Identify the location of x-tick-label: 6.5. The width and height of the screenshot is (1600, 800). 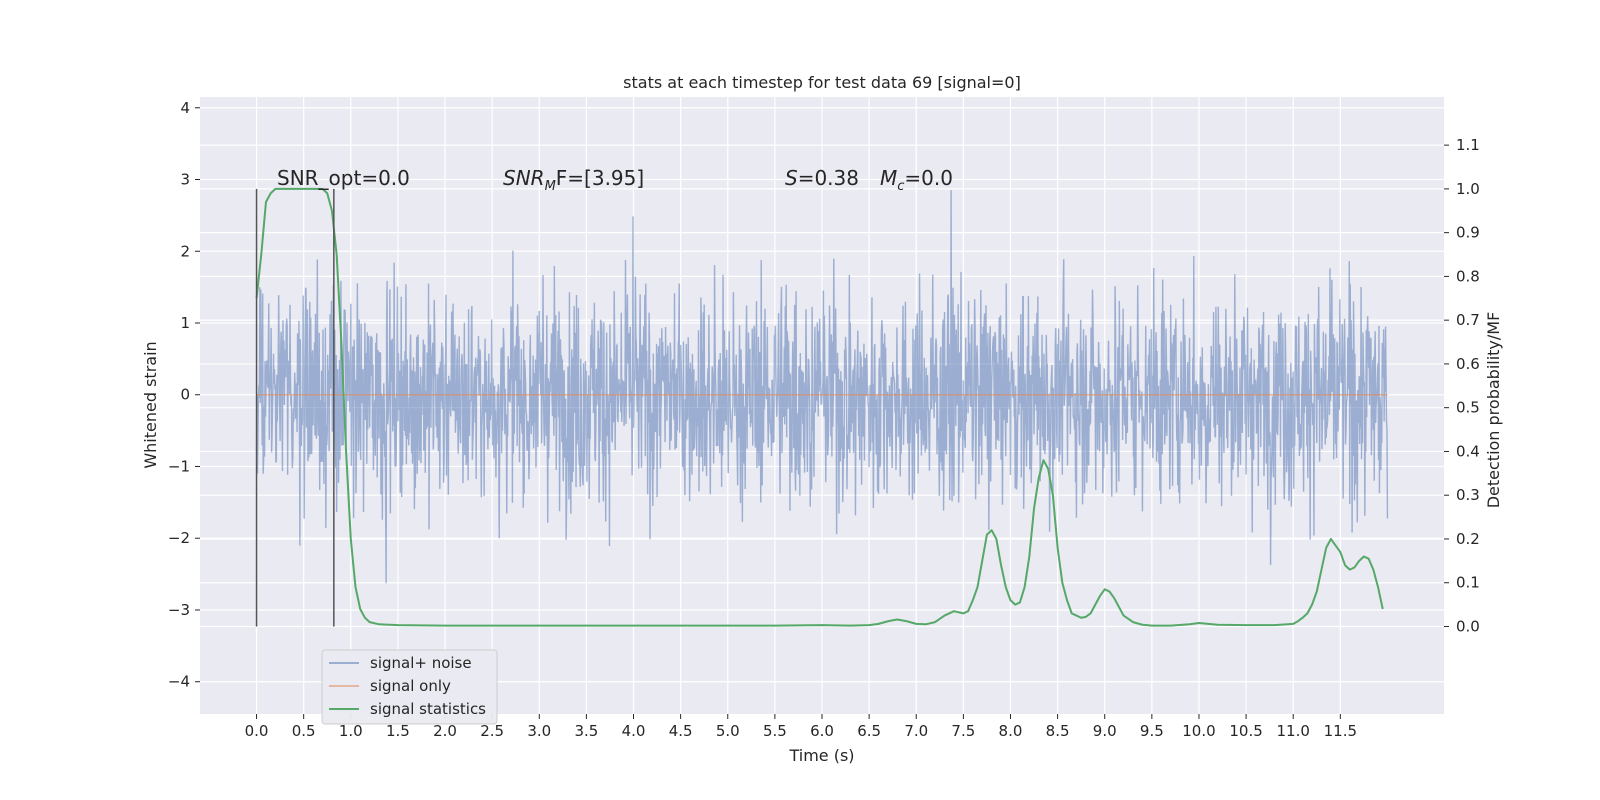
(869, 731).